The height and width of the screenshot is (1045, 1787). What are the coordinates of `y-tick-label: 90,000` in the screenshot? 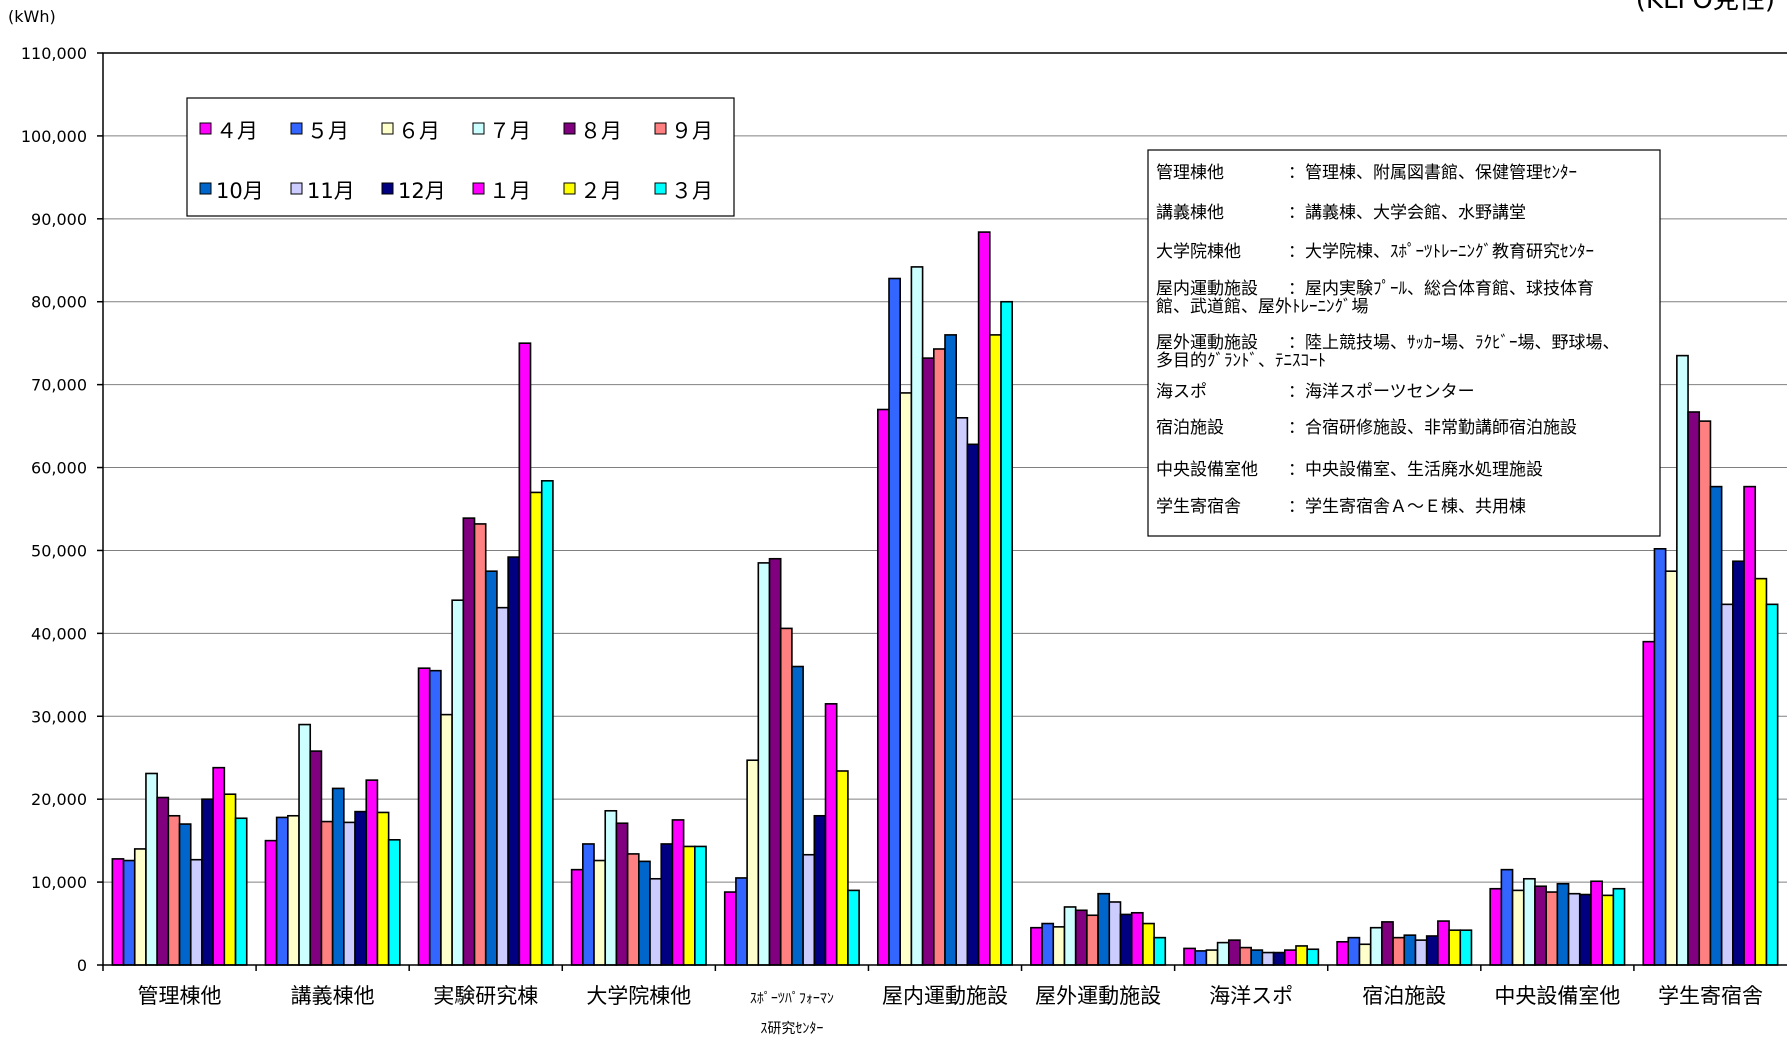 It's located at (59, 219).